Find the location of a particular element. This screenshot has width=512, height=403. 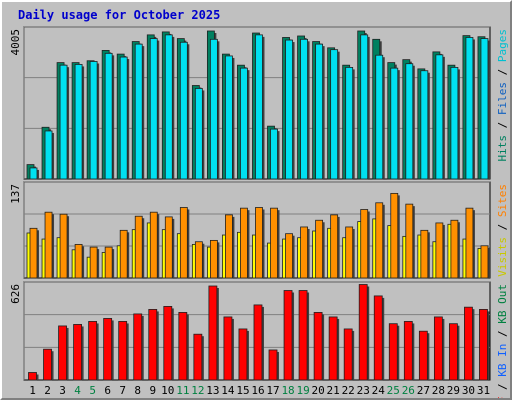

legend-entry: Sites is located at coordinates (502, 200).